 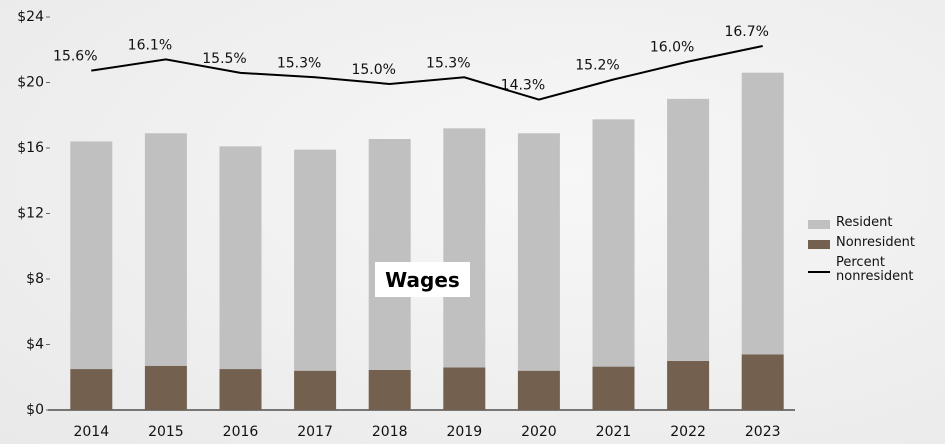 What do you see at coordinates (427, 73) in the screenshot?
I see `line` at bounding box center [427, 73].